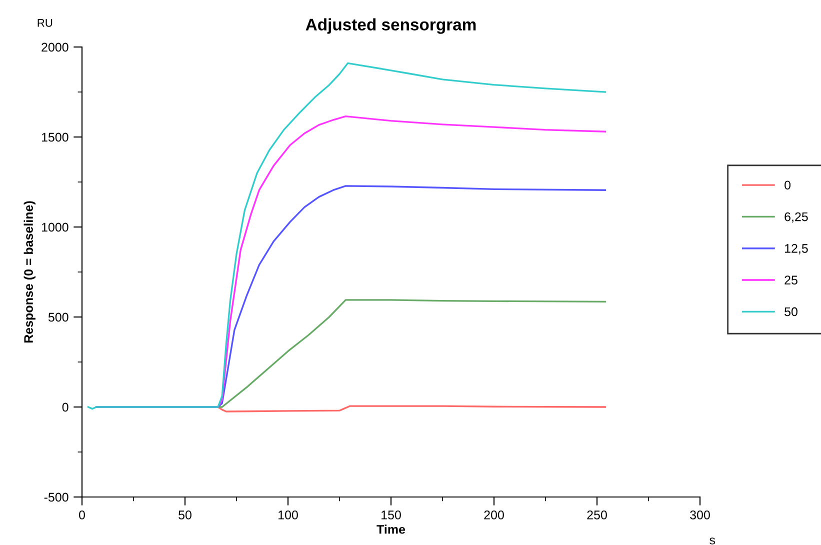 This screenshot has width=821, height=545. What do you see at coordinates (796, 249) in the screenshot?
I see `legend-label: 12,5` at bounding box center [796, 249].